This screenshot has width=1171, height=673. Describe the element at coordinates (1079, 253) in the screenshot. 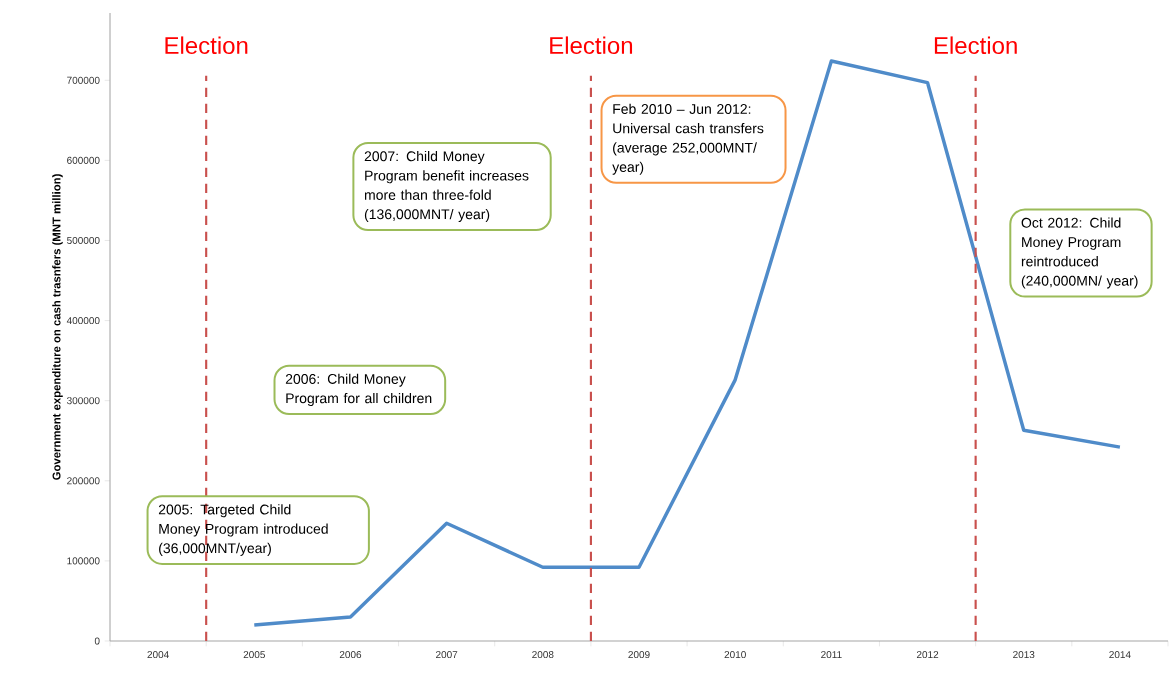

I see `annotation: Oct 2012: Child Money Program reintroduced (240,000MN/ year)` at that location.